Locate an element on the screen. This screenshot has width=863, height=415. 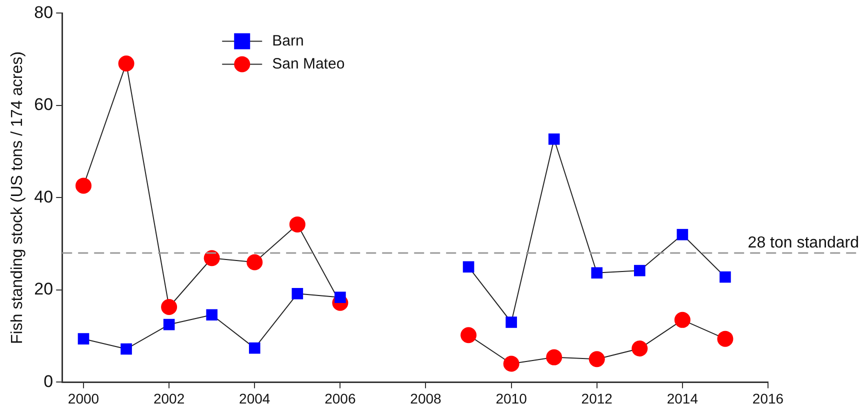
legend-label: Barn is located at coordinates (288, 41).